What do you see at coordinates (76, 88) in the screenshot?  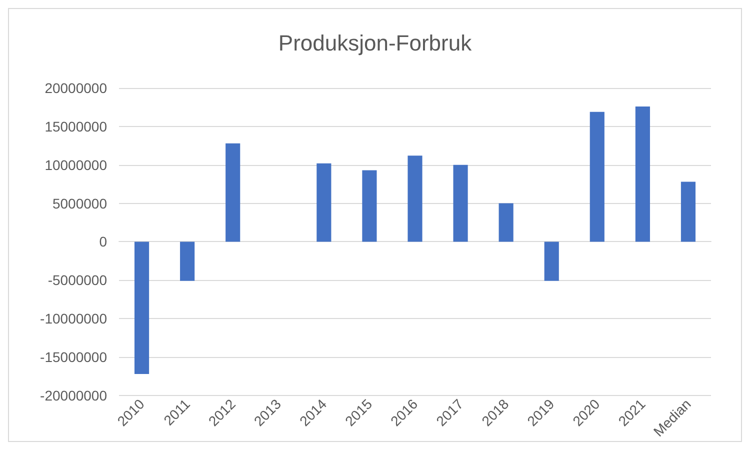 I see `y-tick-label: 20000000` at bounding box center [76, 88].